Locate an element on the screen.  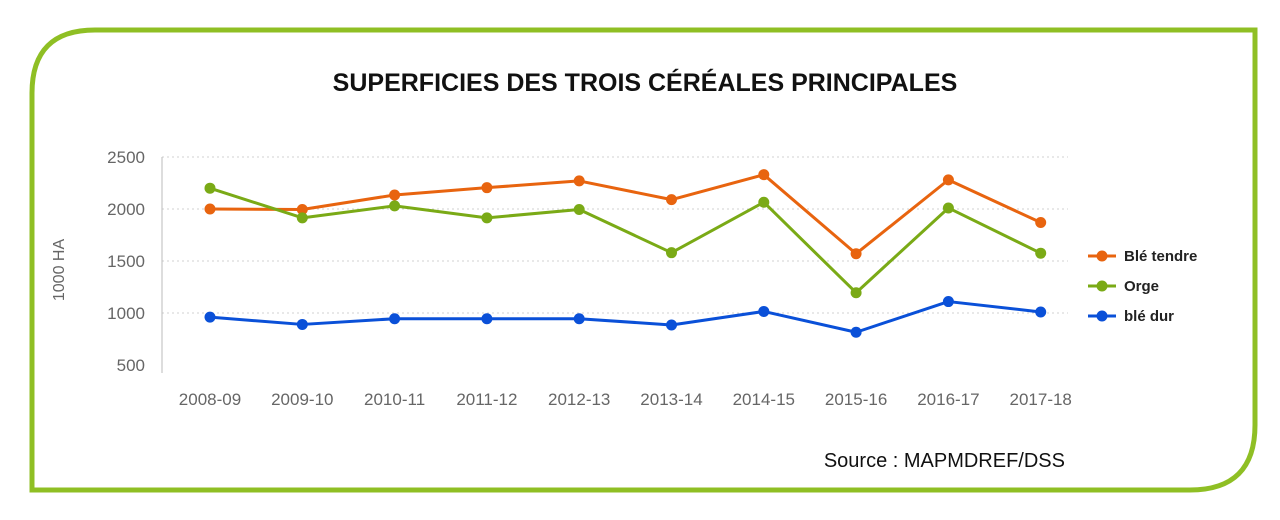
x-tick-label: 2009-10 is located at coordinates (302, 399).